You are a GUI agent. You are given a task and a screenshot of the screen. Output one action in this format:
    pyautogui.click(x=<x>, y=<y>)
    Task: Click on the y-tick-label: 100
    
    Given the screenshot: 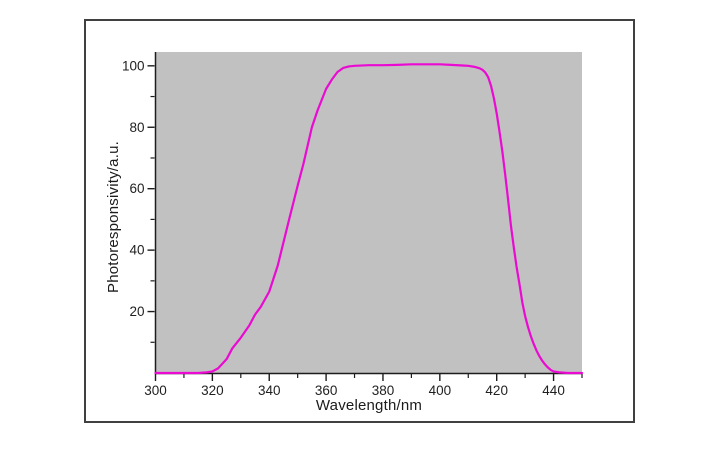 What is the action you would take?
    pyautogui.click(x=133, y=65)
    